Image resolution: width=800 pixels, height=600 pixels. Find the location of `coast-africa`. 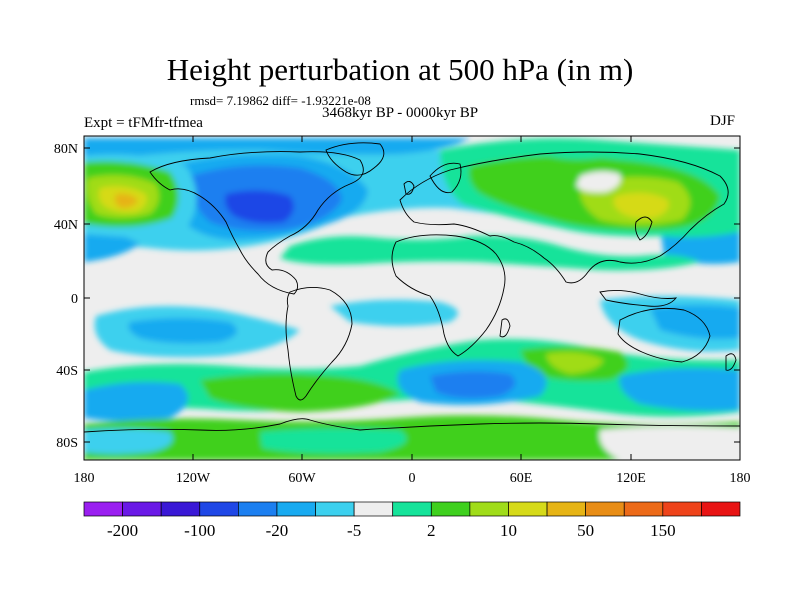

coast-africa is located at coordinates (448, 295).